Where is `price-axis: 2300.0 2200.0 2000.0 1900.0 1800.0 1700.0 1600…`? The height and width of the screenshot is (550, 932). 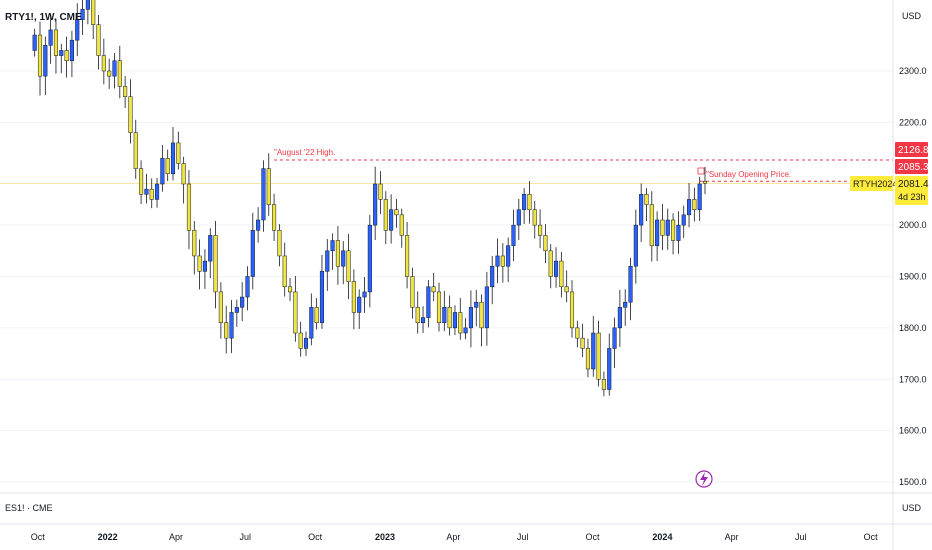 price-axis: 2300.0 2200.0 2000.0 1900.0 1800.0 1700.0 1600… is located at coordinates (913, 276).